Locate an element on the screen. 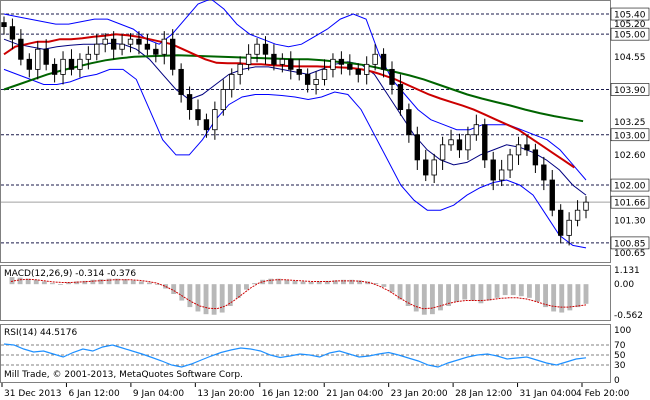 The width and height of the screenshot is (650, 400). time-tick-label: 6 Jan 12:00 is located at coordinates (94, 394).